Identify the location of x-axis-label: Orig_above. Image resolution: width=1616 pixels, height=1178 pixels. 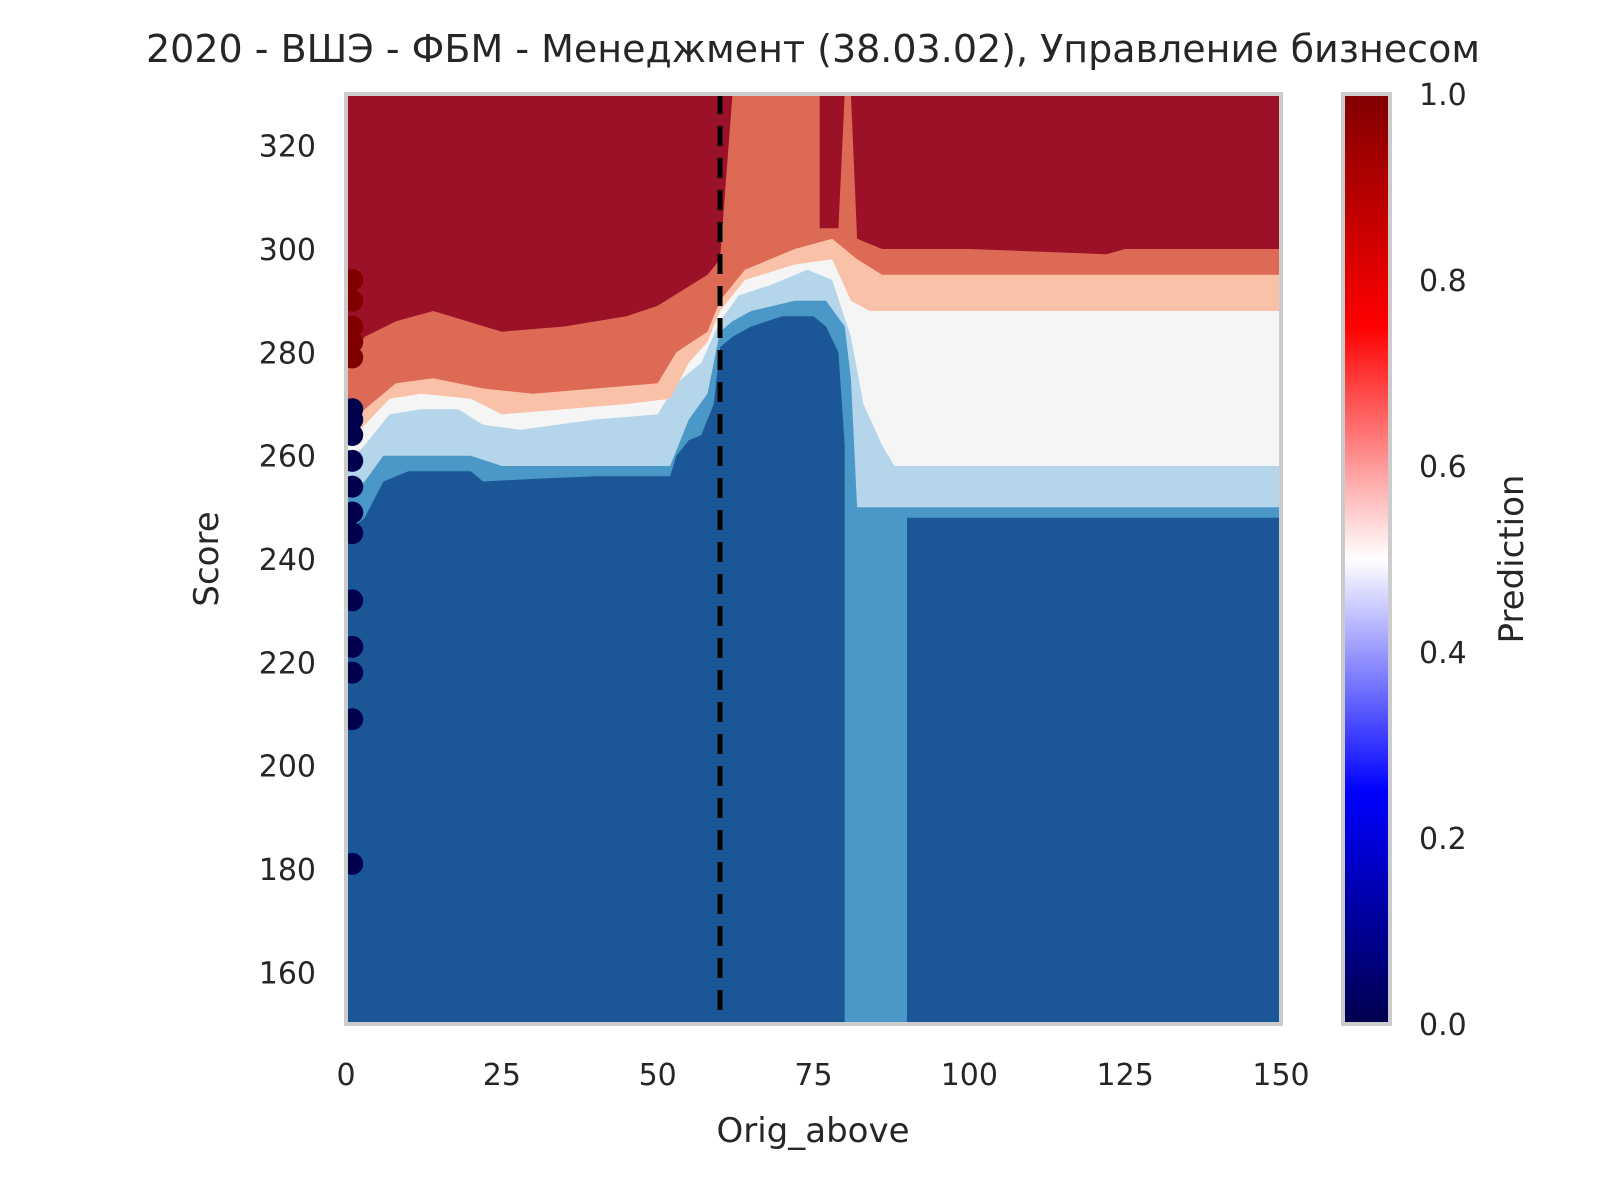
(812, 1131).